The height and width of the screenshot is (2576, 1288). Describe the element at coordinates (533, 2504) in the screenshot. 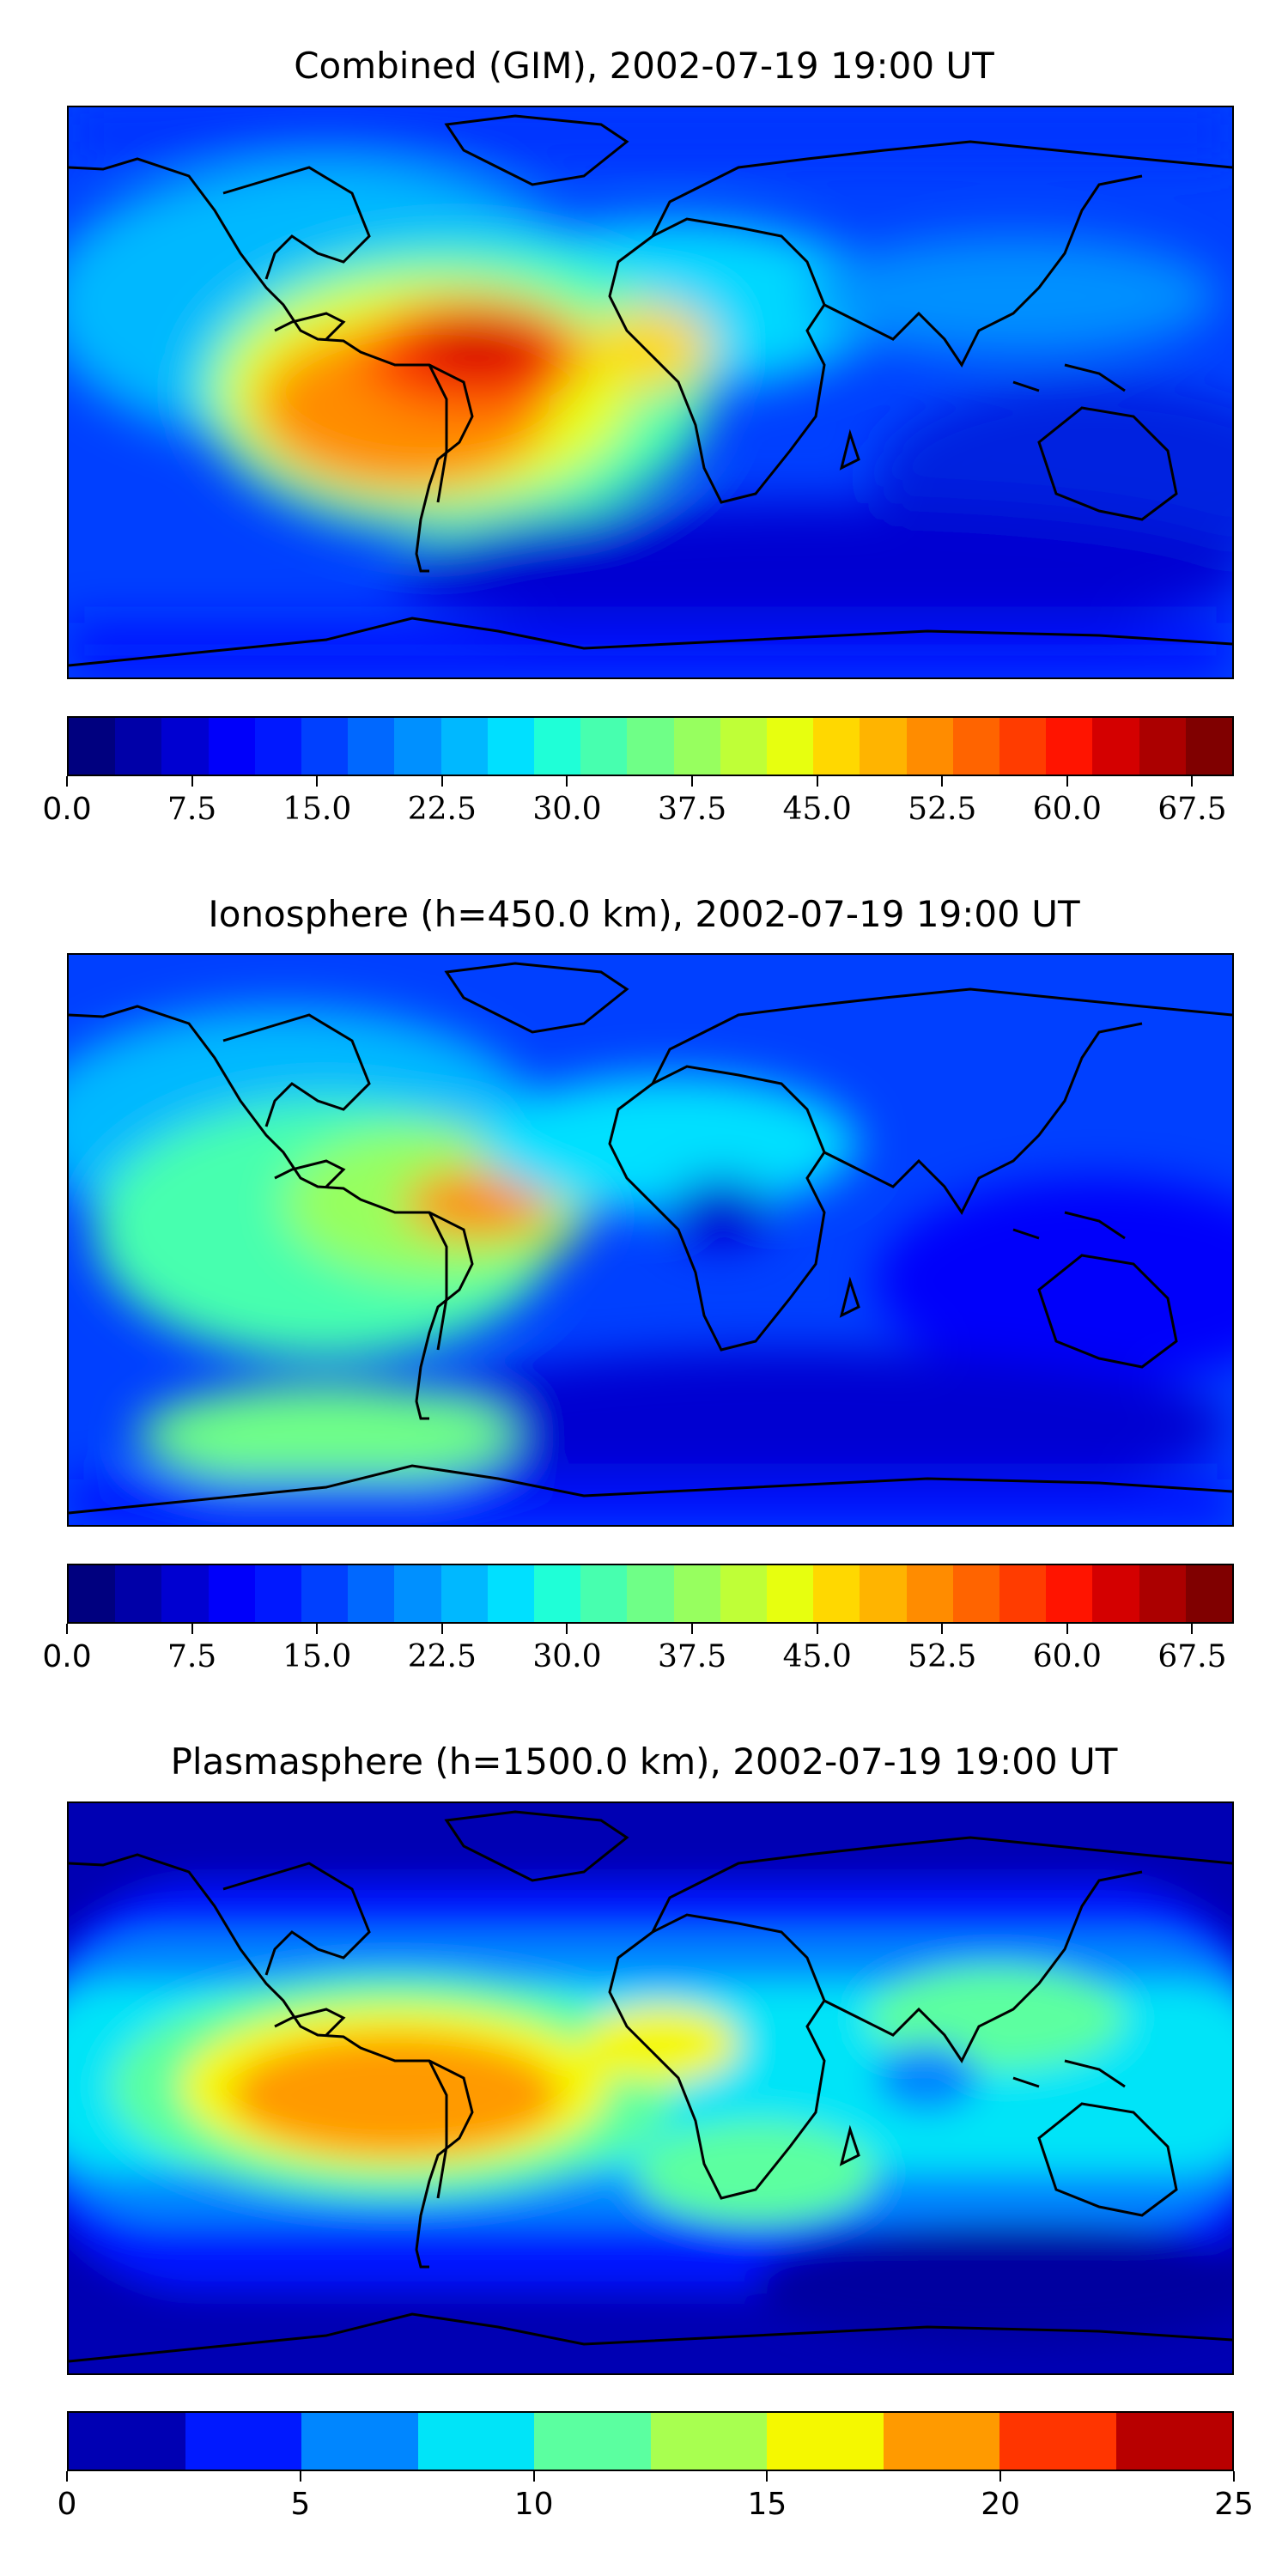

I see `colorbar-tick-label: 10` at that location.